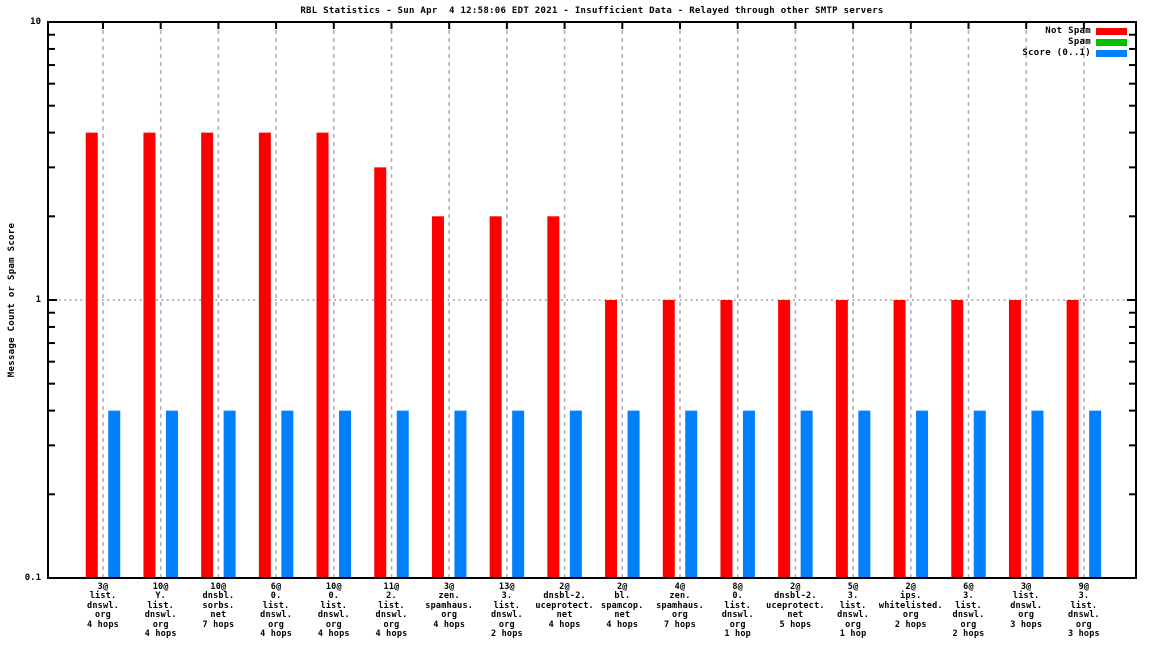  Describe the element at coordinates (622, 606) in the screenshot. I see `x-axis-group-label: 2@ bl. spamcop. net 4 hops` at that location.